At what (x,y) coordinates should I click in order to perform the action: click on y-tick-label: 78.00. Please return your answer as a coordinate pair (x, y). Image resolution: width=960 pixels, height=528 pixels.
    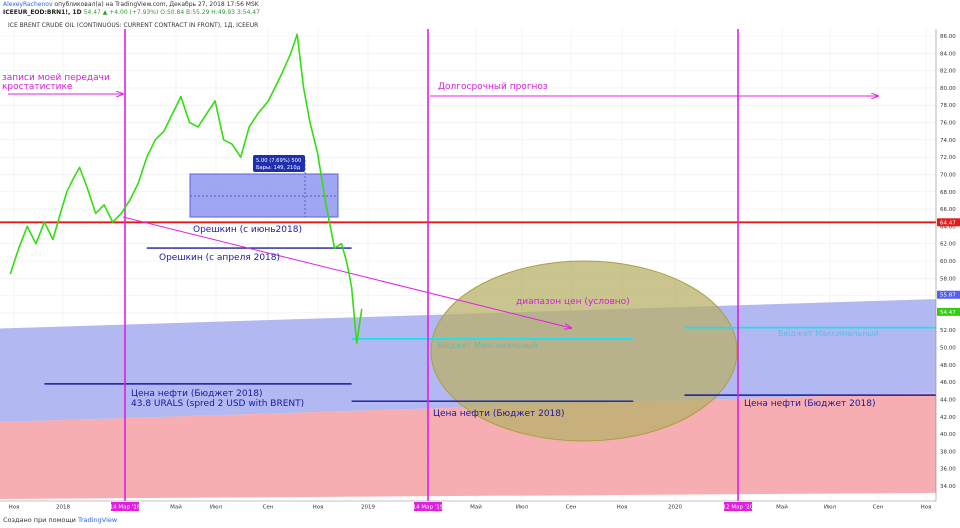
    Looking at the image, I should click on (948, 106).